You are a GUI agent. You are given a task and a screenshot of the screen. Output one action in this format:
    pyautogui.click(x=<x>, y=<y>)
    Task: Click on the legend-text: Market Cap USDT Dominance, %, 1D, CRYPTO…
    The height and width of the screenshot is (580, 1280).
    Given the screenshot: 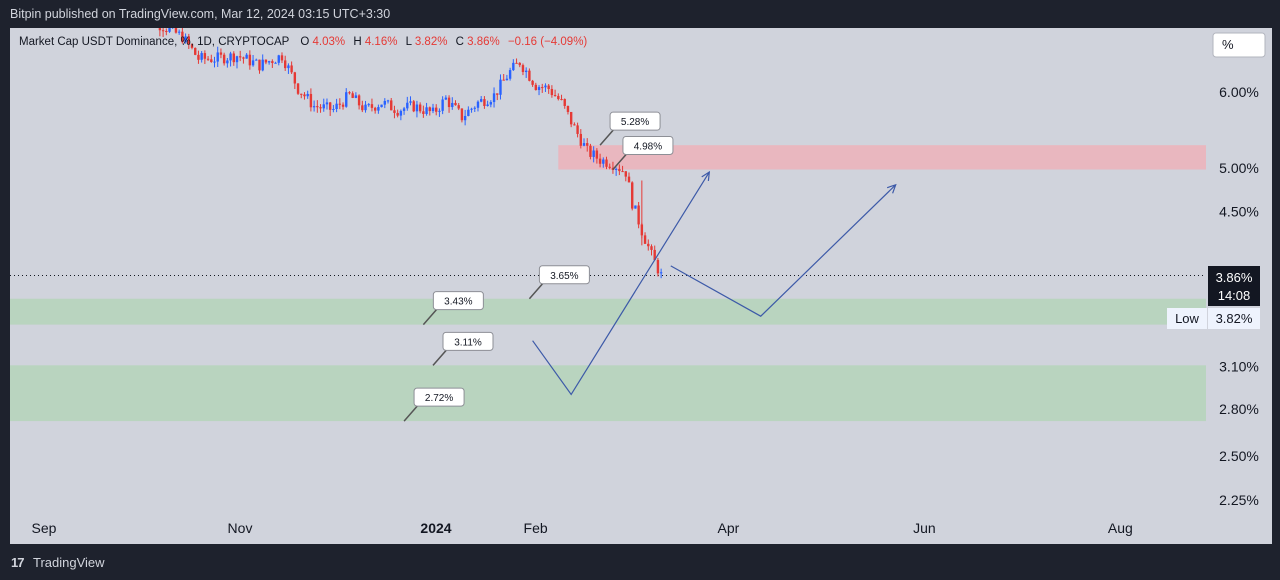 What is the action you would take?
    pyautogui.click(x=303, y=42)
    